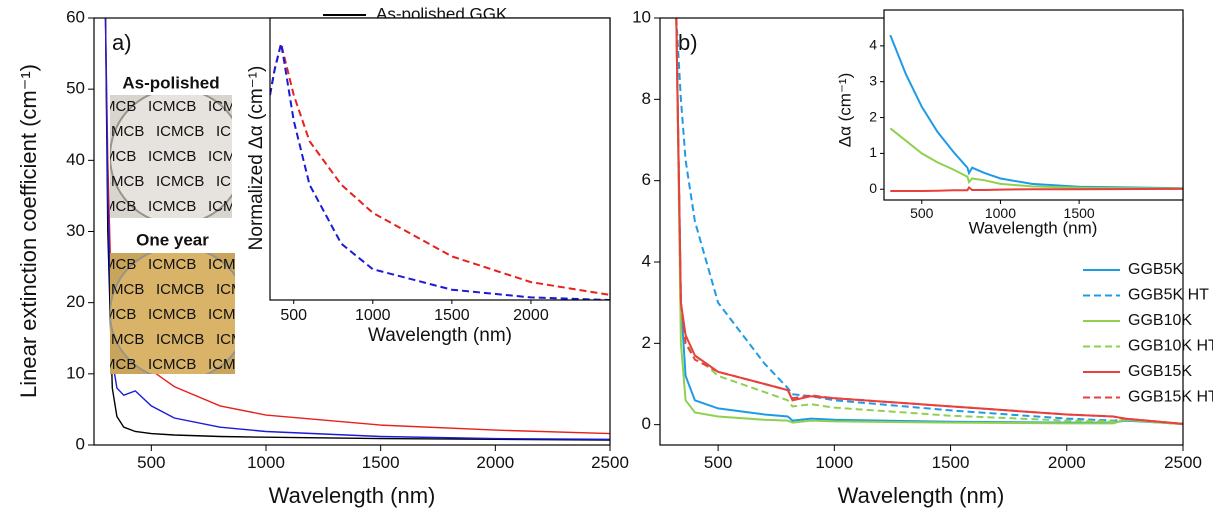  I want to click on y-tick-label: 1, so click(873, 152).